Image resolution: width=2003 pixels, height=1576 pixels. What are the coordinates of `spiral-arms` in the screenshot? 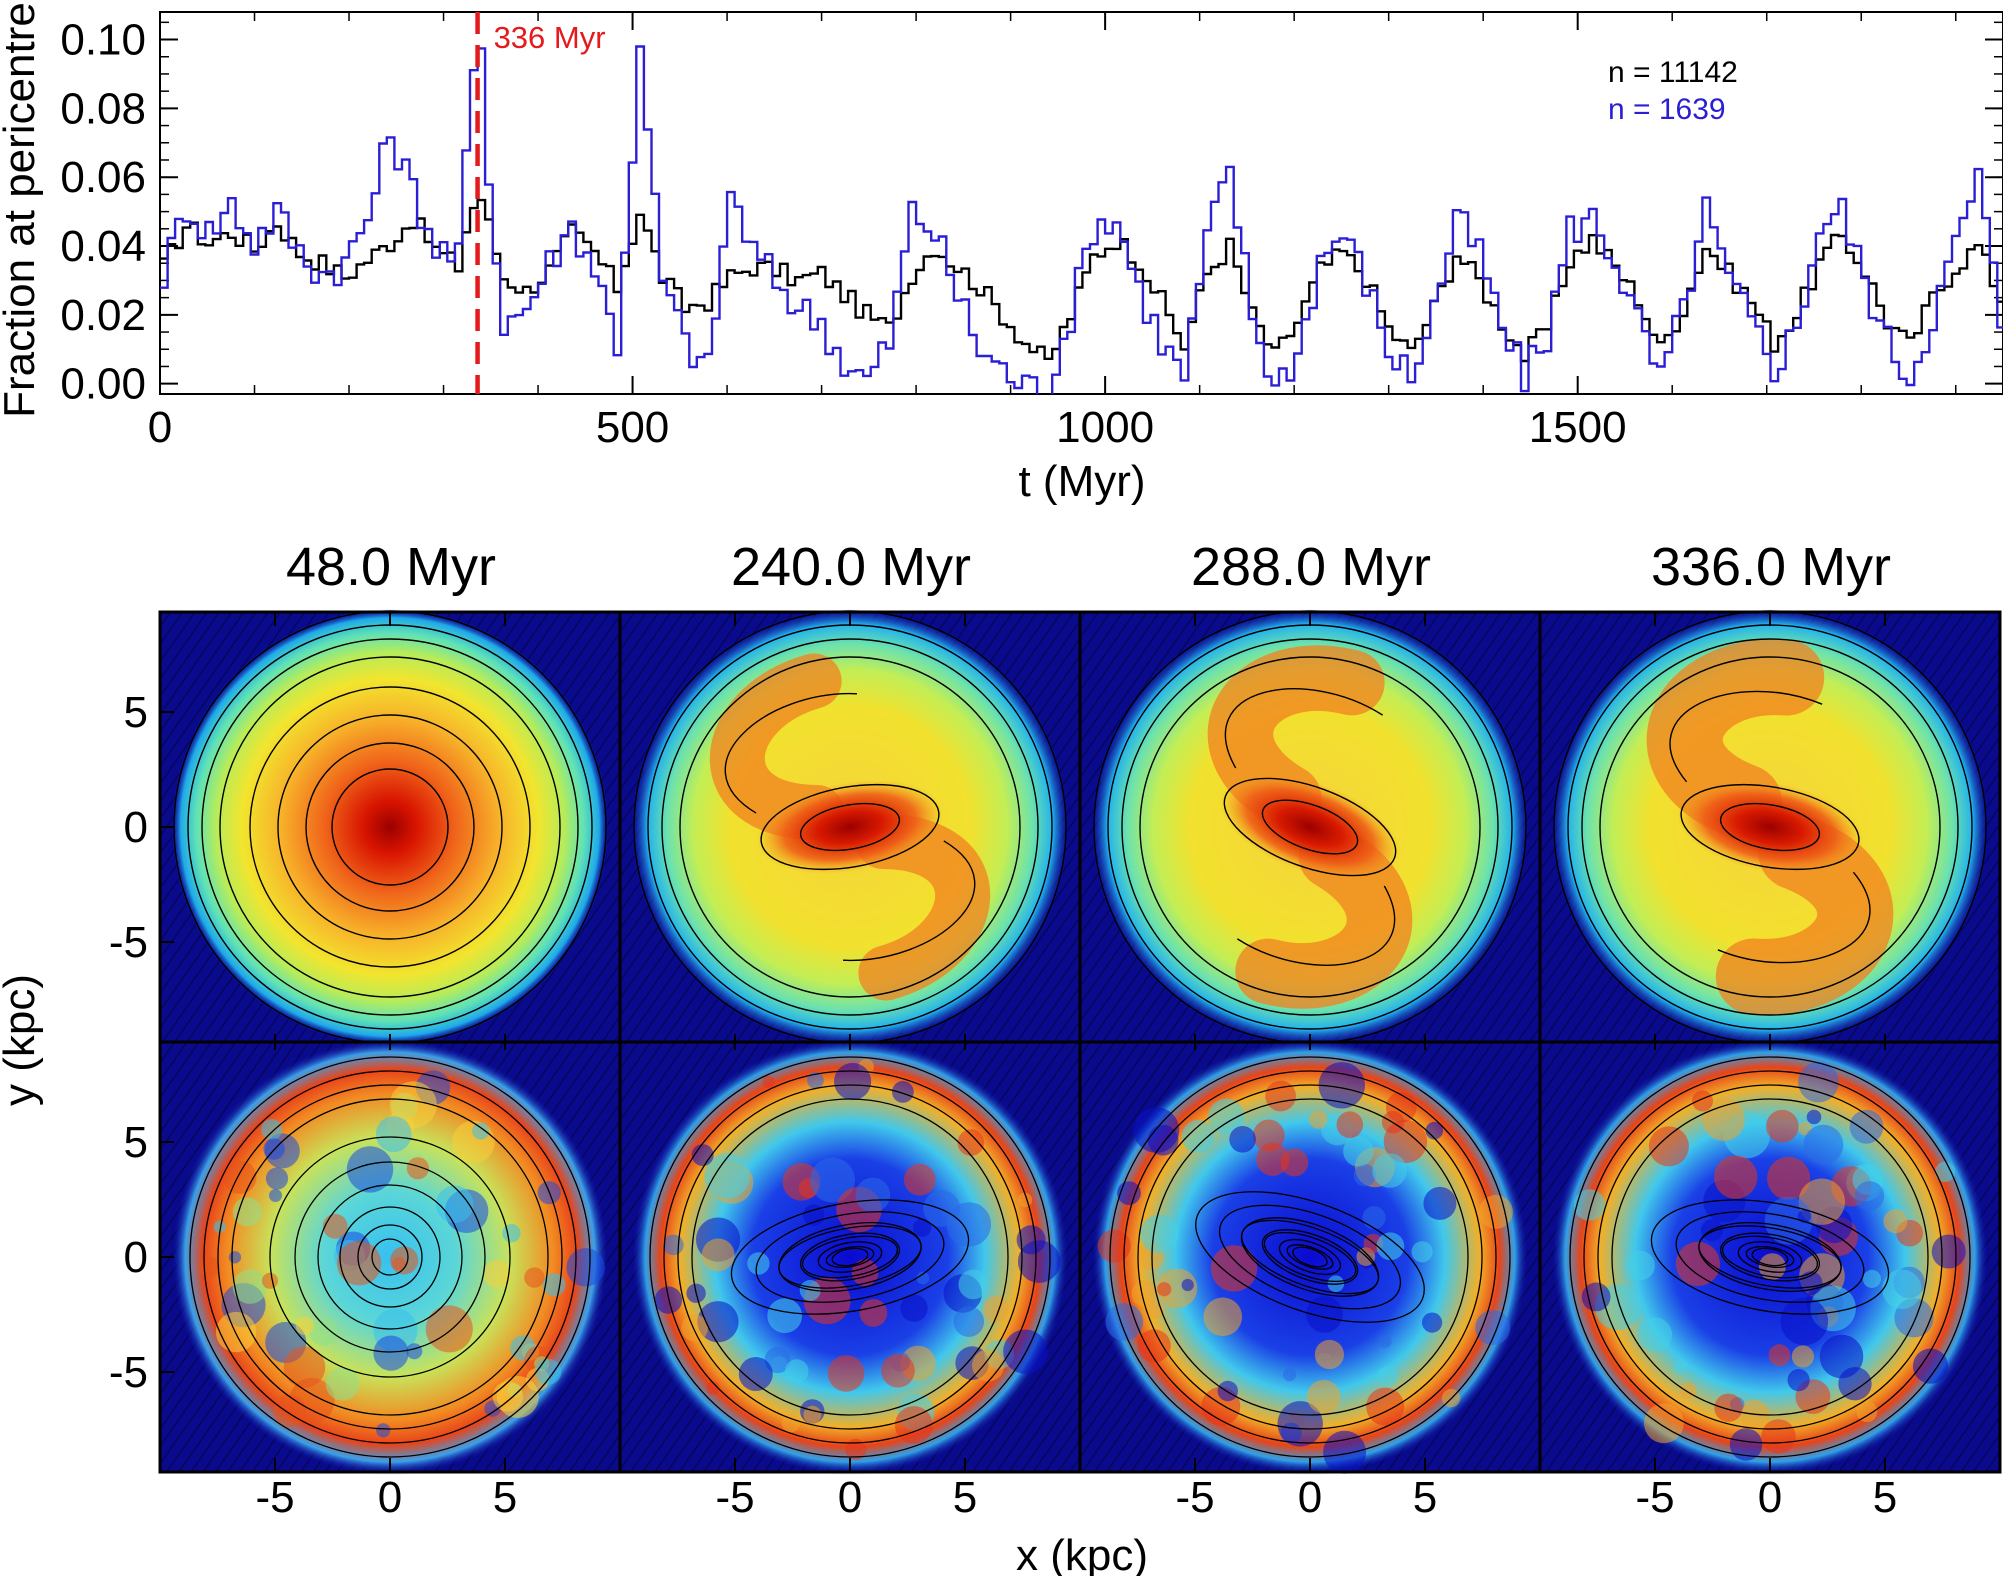 It's located at (1770, 827).